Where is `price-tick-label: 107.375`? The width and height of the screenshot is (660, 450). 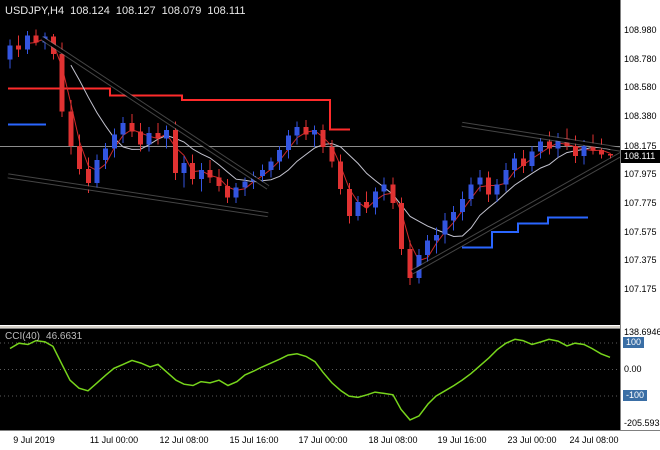
price-tick-label: 107.375 is located at coordinates (640, 260).